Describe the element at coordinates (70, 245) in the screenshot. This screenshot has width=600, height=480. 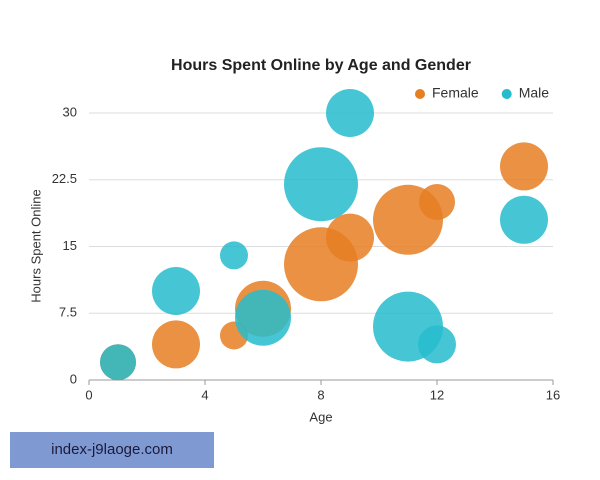
I see `y-tick-label: 15` at that location.